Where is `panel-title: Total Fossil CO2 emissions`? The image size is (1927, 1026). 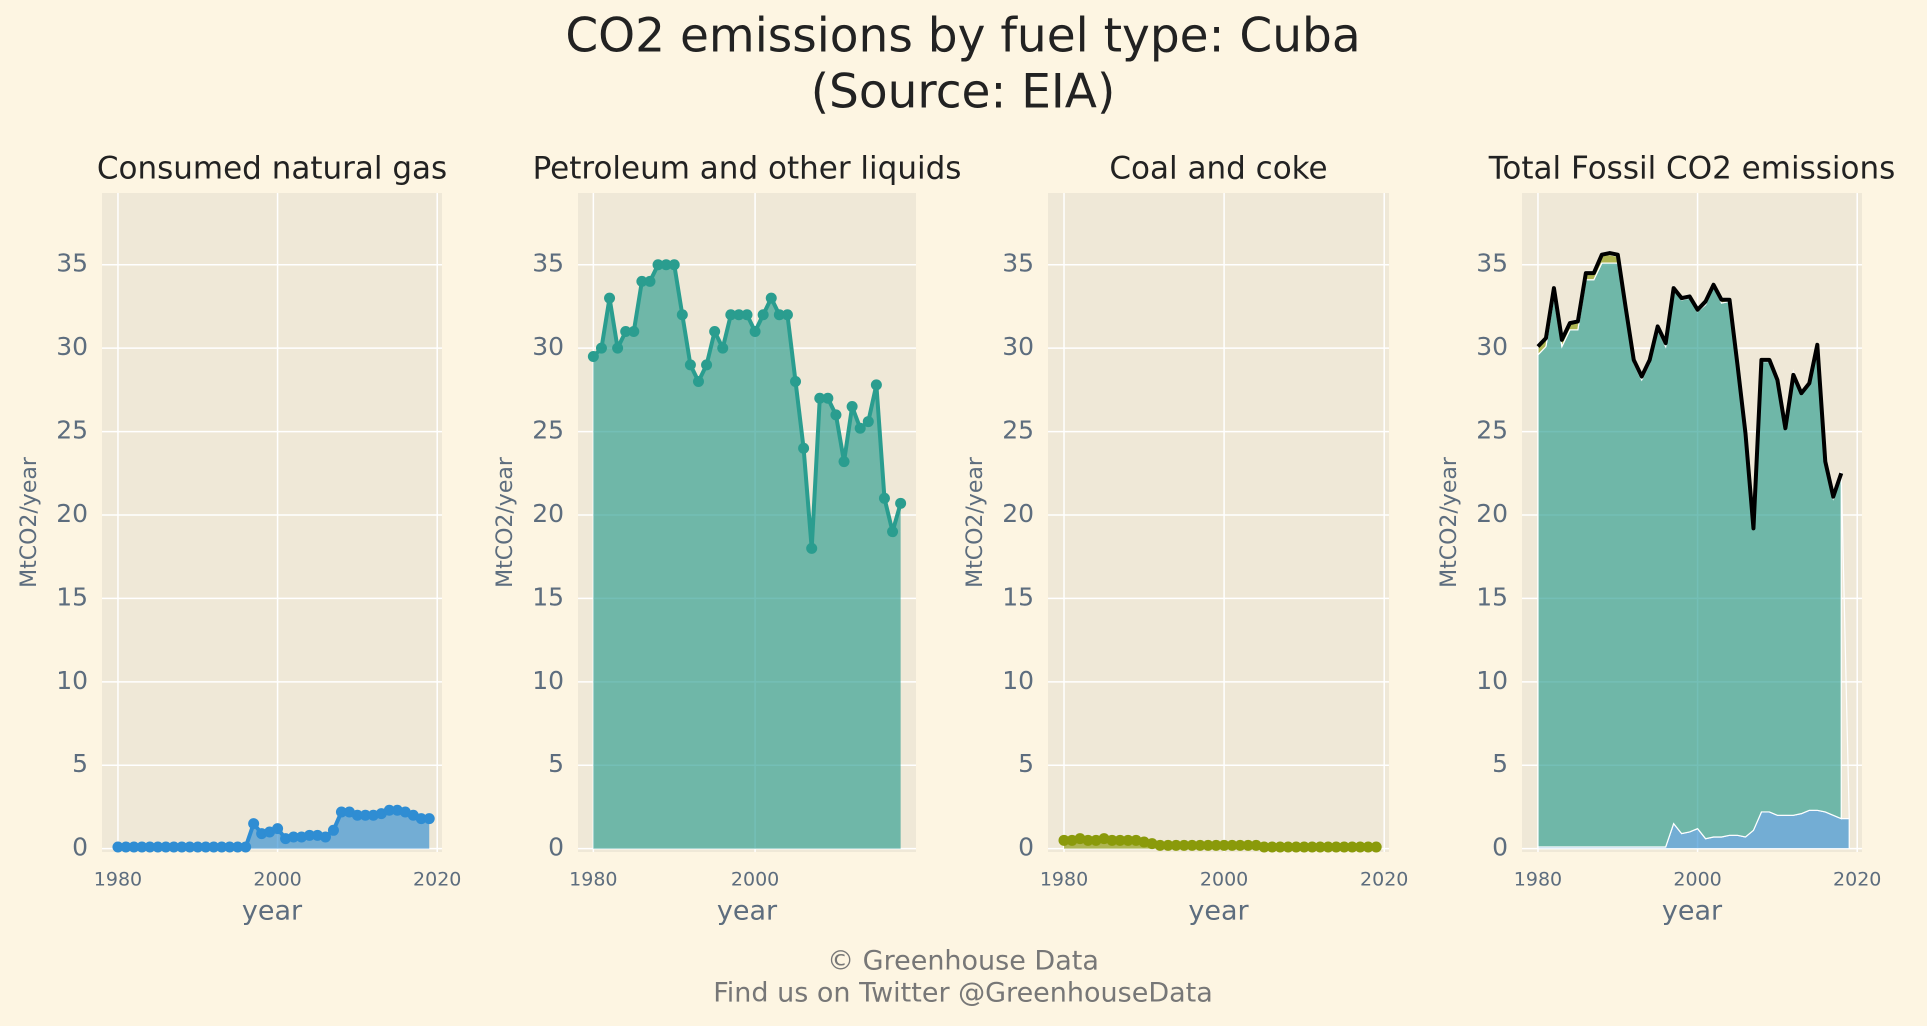 panel-title: Total Fossil CO2 emissions is located at coordinates (1692, 169).